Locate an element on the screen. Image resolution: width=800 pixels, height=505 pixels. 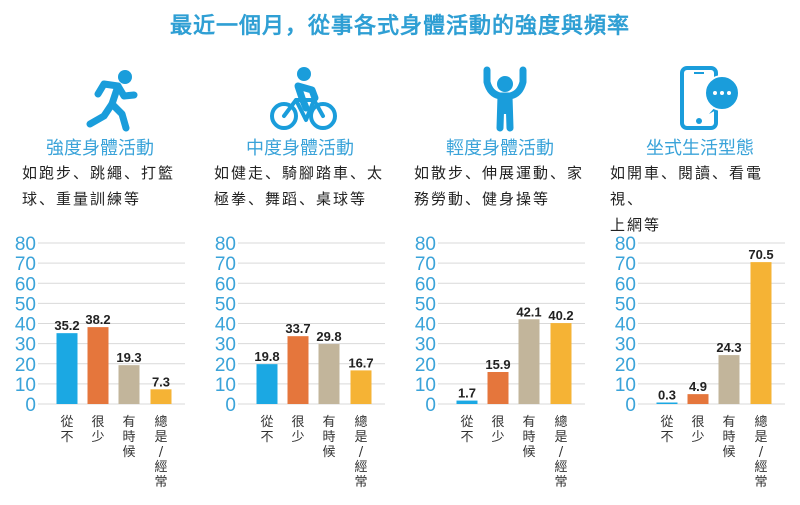
page-title: 最近一個月，從事各式身體活動的強度與頻率 is located at coordinates (399, 26).